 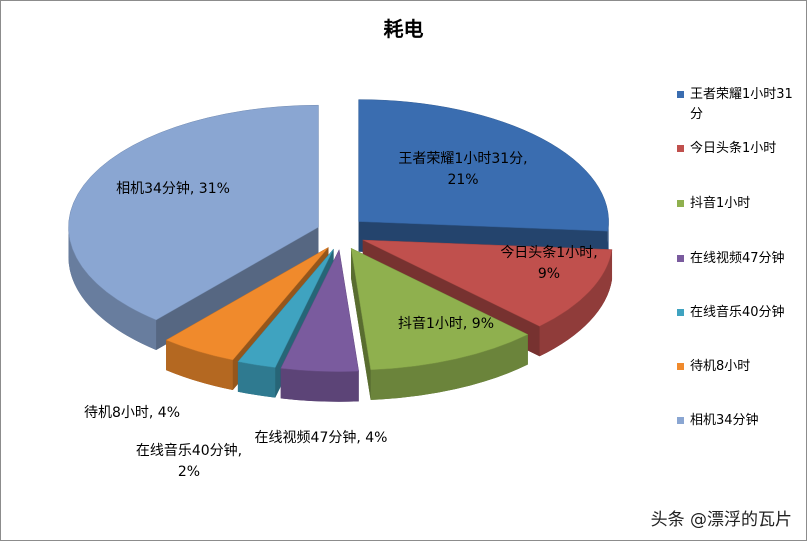 I want to click on data-label: 王者荣耀1小时31分, 21%, so click(x=463, y=169).